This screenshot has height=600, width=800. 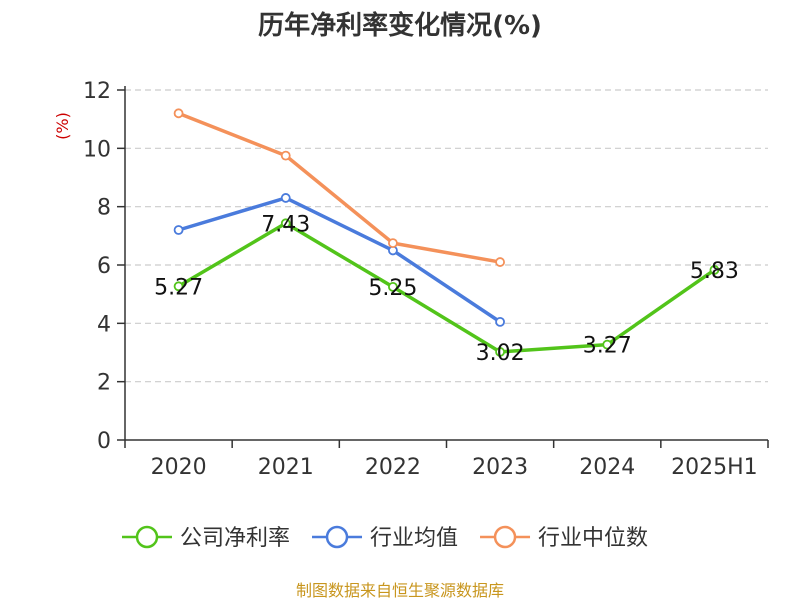 I want to click on data-label-2: 5.25, so click(x=392, y=288).